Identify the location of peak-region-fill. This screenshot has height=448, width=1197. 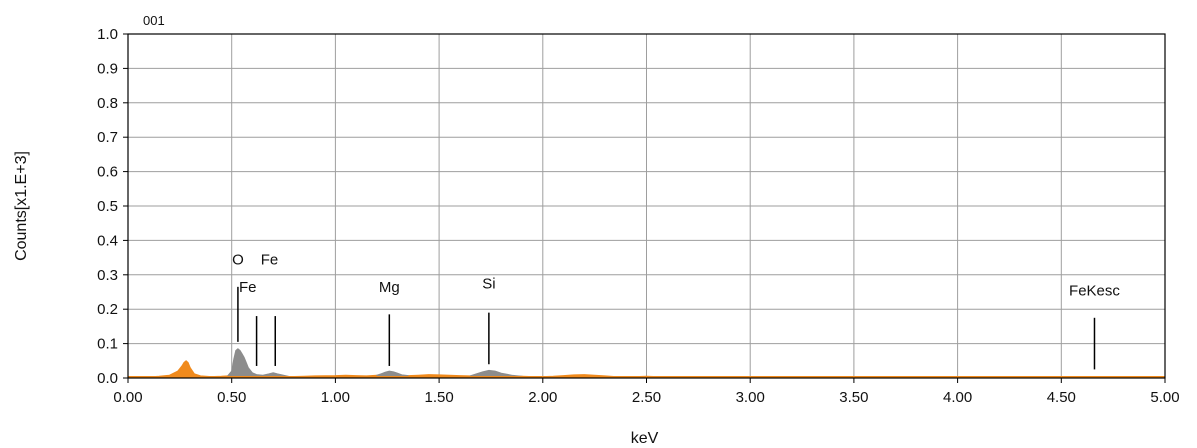
(259, 363).